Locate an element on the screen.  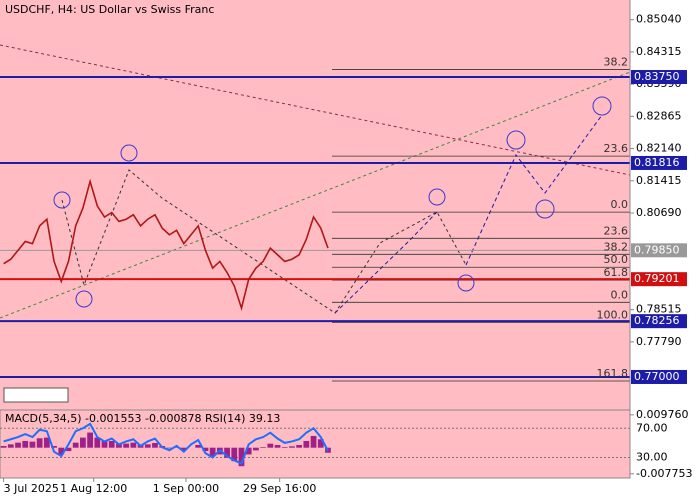
level-label: 0.78256 is located at coordinates (657, 320).